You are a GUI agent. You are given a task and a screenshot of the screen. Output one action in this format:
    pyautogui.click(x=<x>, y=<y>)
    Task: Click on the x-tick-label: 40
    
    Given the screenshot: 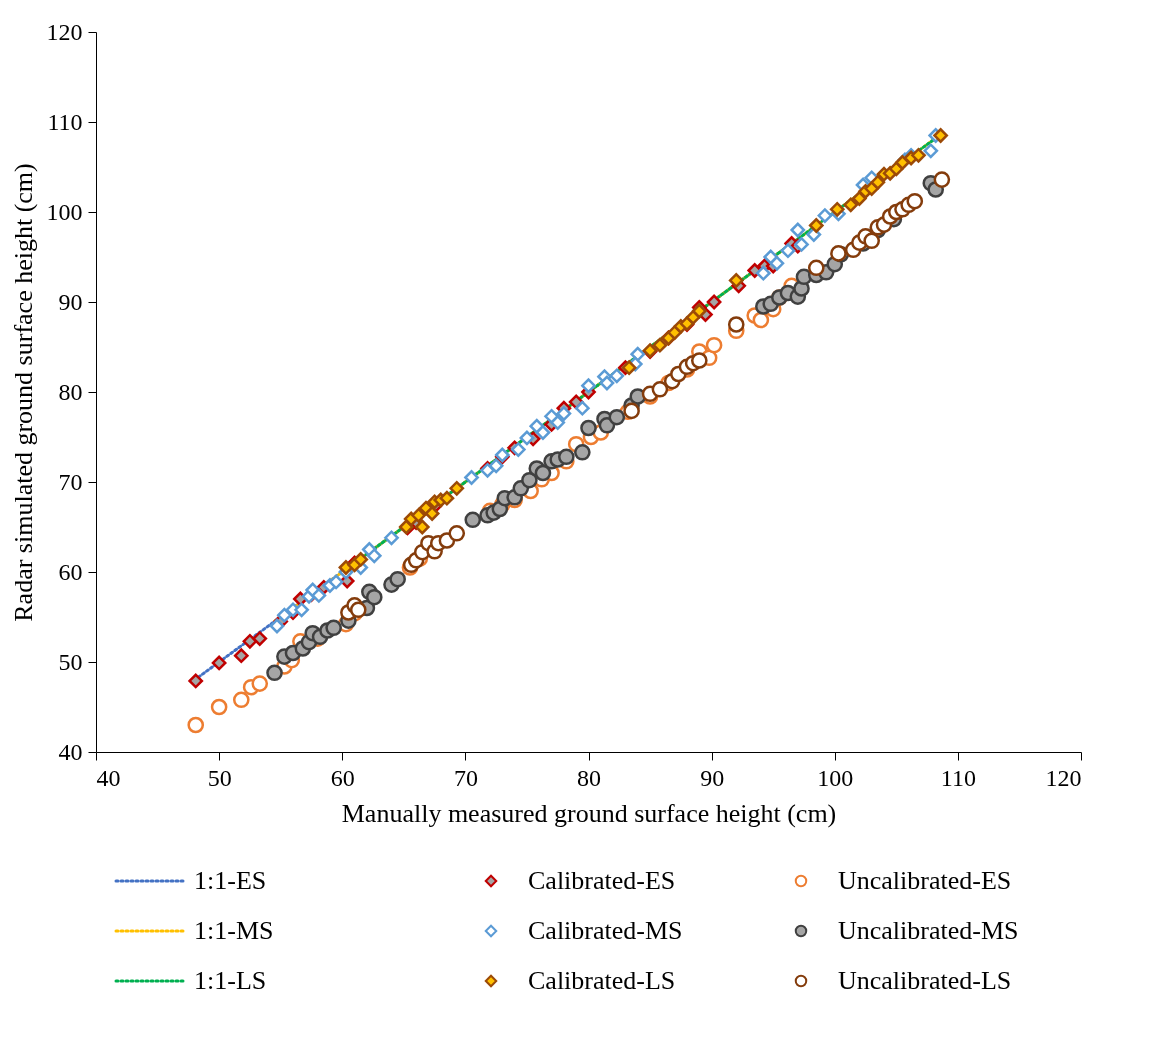 What is the action you would take?
    pyautogui.click(x=108, y=777)
    